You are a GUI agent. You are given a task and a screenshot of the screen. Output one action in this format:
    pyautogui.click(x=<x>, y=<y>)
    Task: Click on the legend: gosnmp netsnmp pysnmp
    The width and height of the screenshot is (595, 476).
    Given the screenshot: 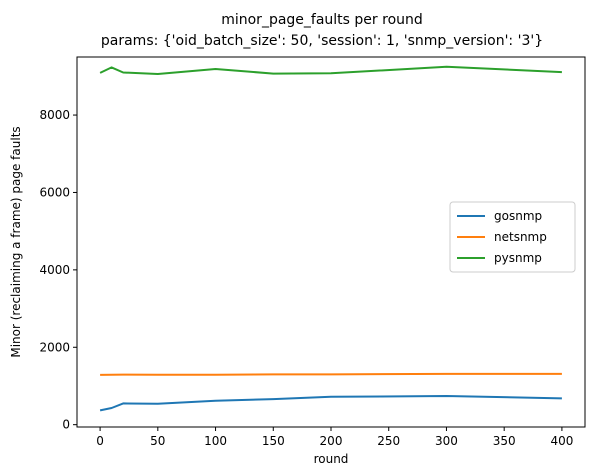 What is the action you would take?
    pyautogui.click(x=512, y=237)
    